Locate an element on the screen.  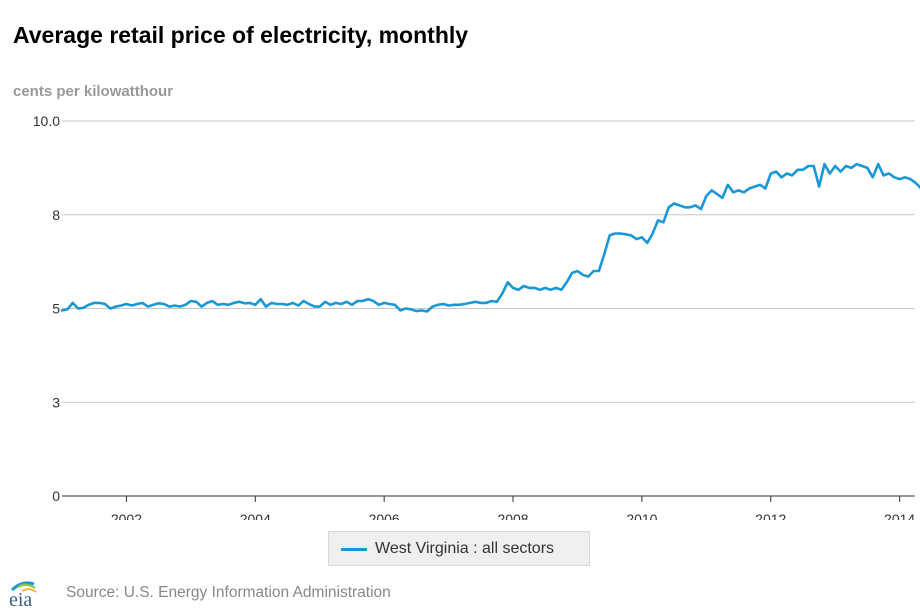
y-tick-label: 8 is located at coordinates (56, 215).